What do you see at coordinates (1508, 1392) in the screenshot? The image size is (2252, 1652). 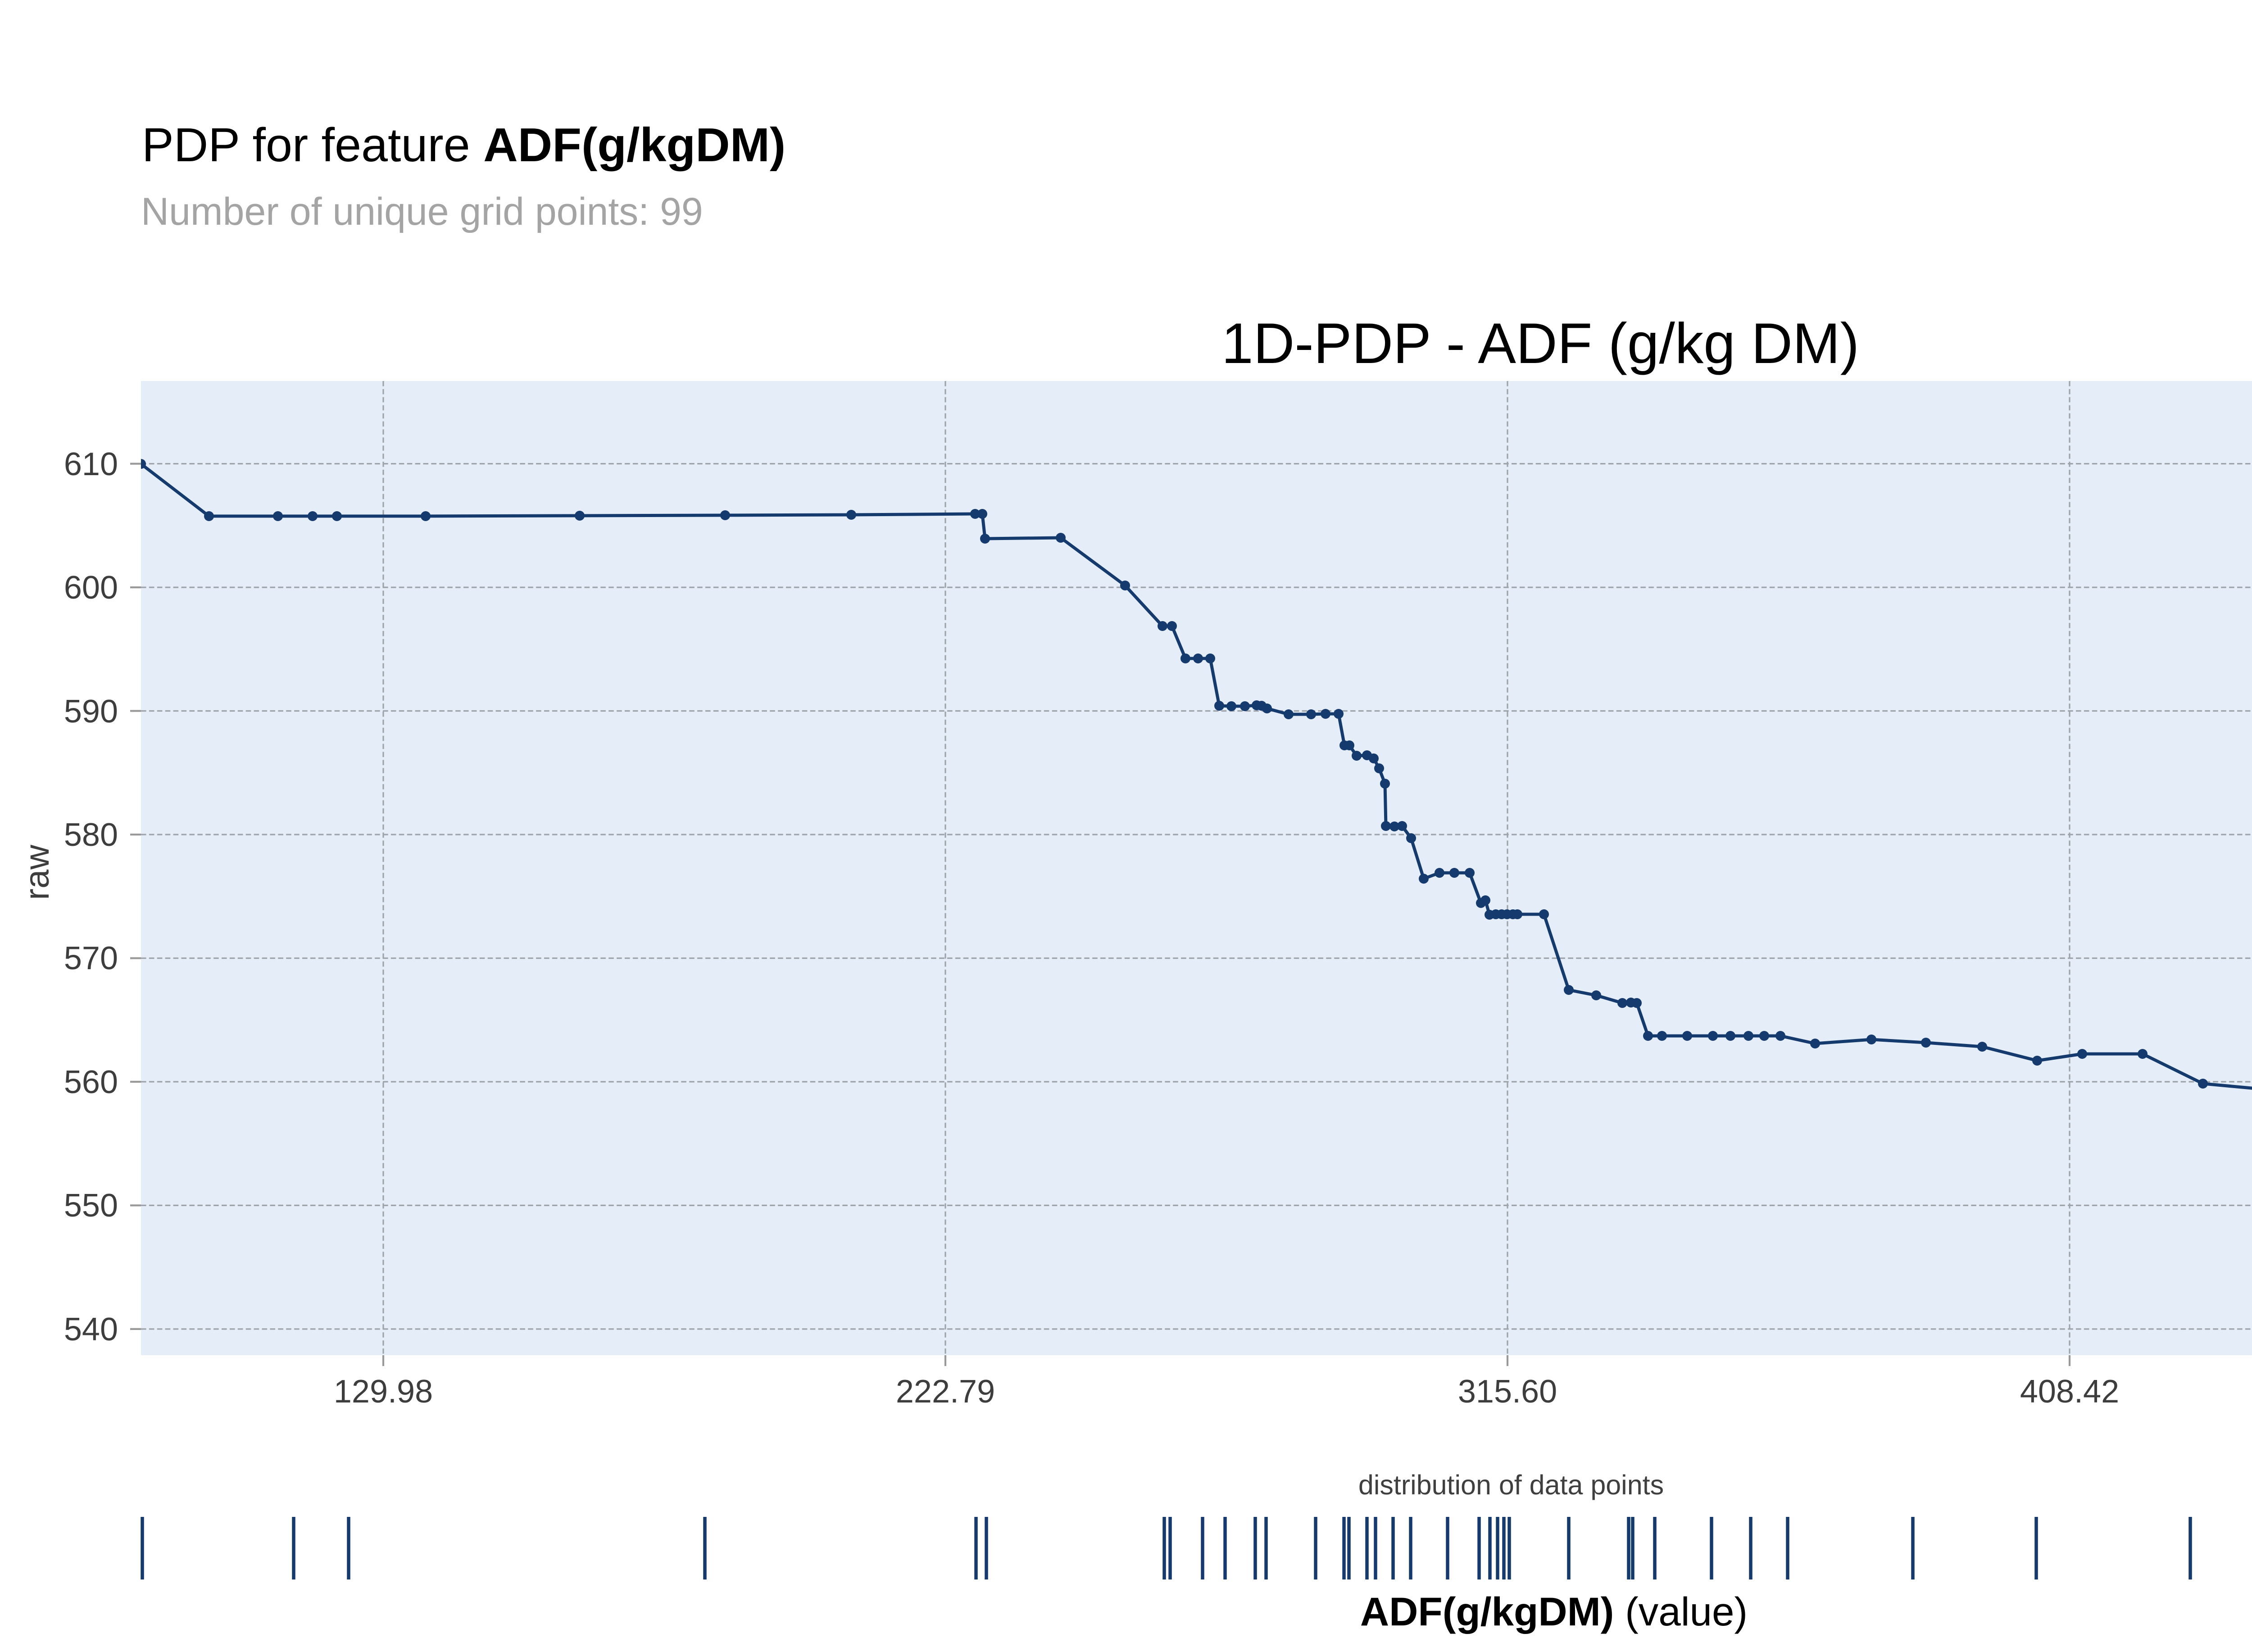 I see `svg-text: 315.60` at bounding box center [1508, 1392].